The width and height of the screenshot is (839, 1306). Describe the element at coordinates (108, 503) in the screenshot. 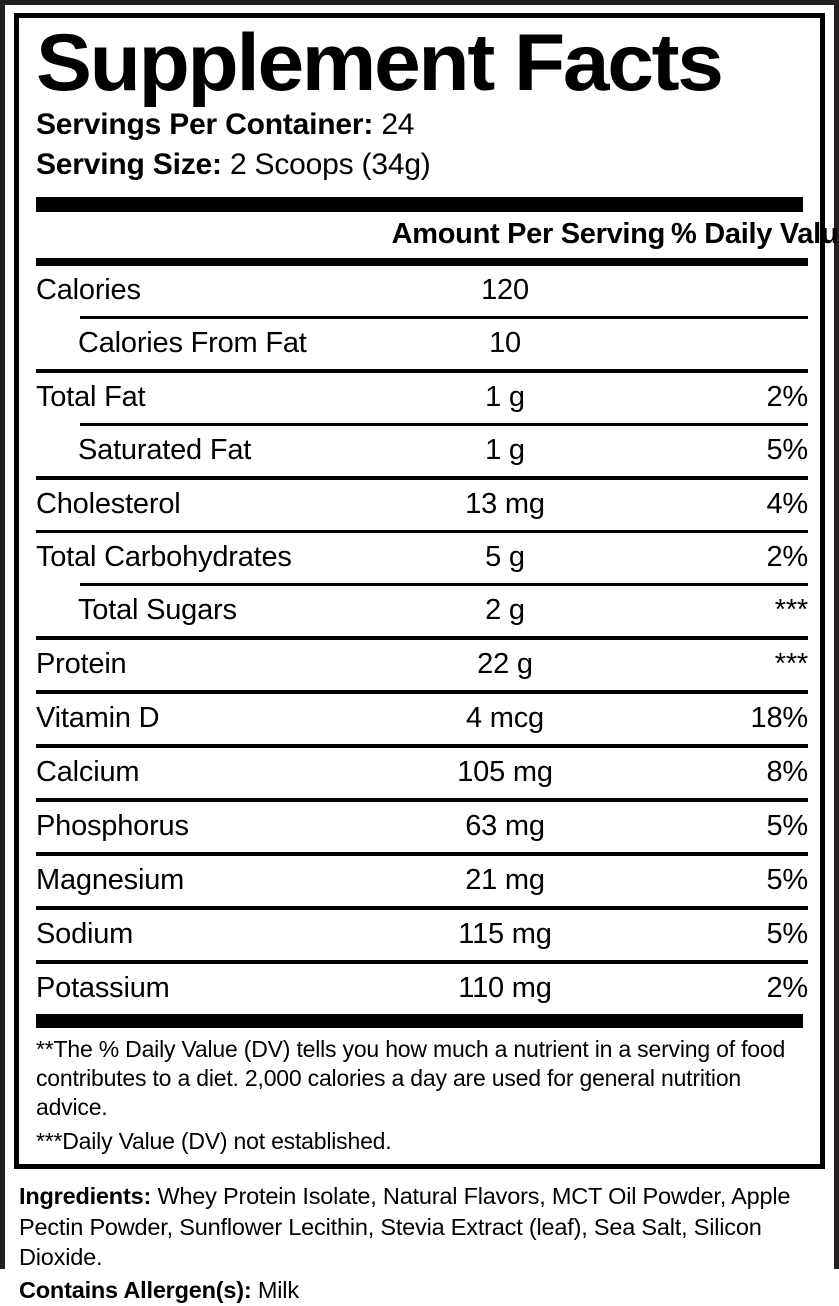

I see `nutrient-name: Cholesterol` at that location.